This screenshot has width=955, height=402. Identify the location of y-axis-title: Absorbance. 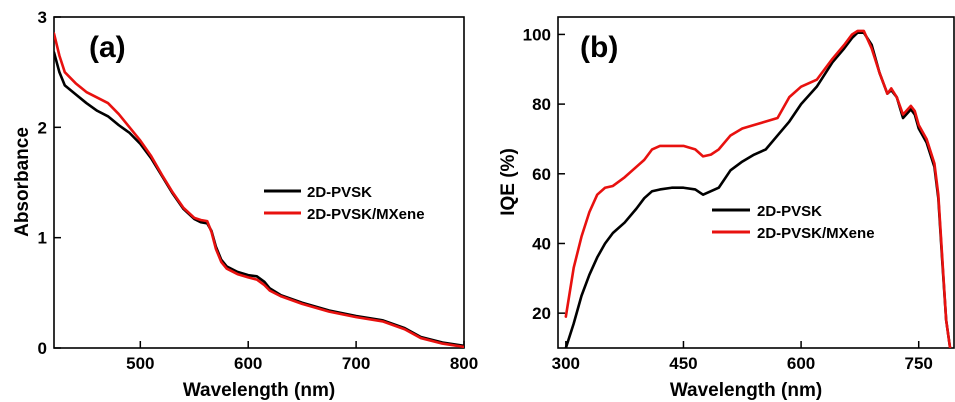
(22, 182).